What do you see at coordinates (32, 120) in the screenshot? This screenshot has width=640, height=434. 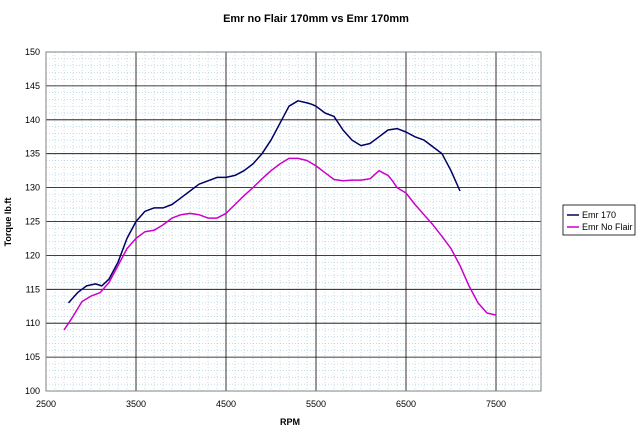 I see `y-tick-label: 140` at bounding box center [32, 120].